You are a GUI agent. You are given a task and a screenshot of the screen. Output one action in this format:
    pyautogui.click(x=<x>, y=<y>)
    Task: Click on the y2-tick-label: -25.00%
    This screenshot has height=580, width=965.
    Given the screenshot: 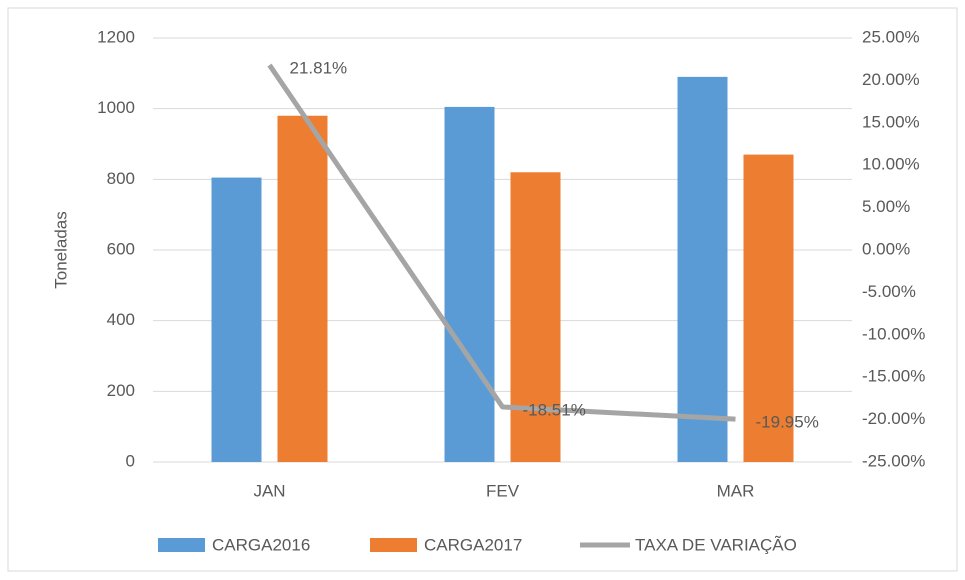 What is the action you would take?
    pyautogui.click(x=893, y=460)
    